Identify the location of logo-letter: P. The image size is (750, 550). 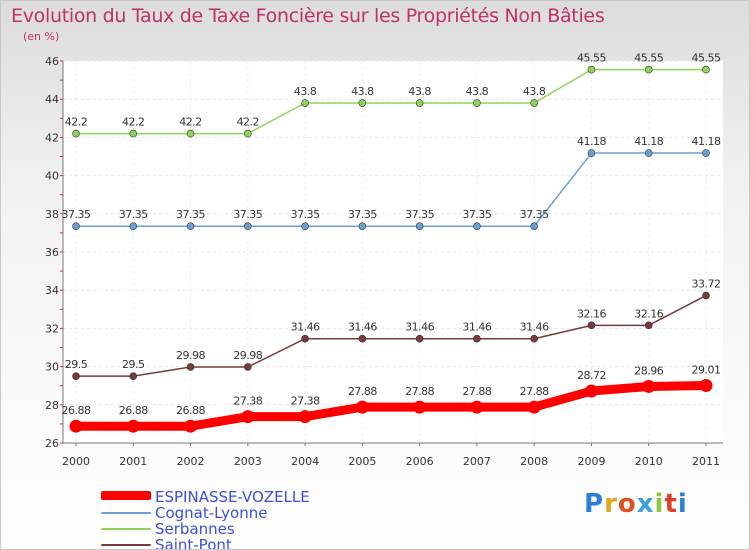
(594, 504).